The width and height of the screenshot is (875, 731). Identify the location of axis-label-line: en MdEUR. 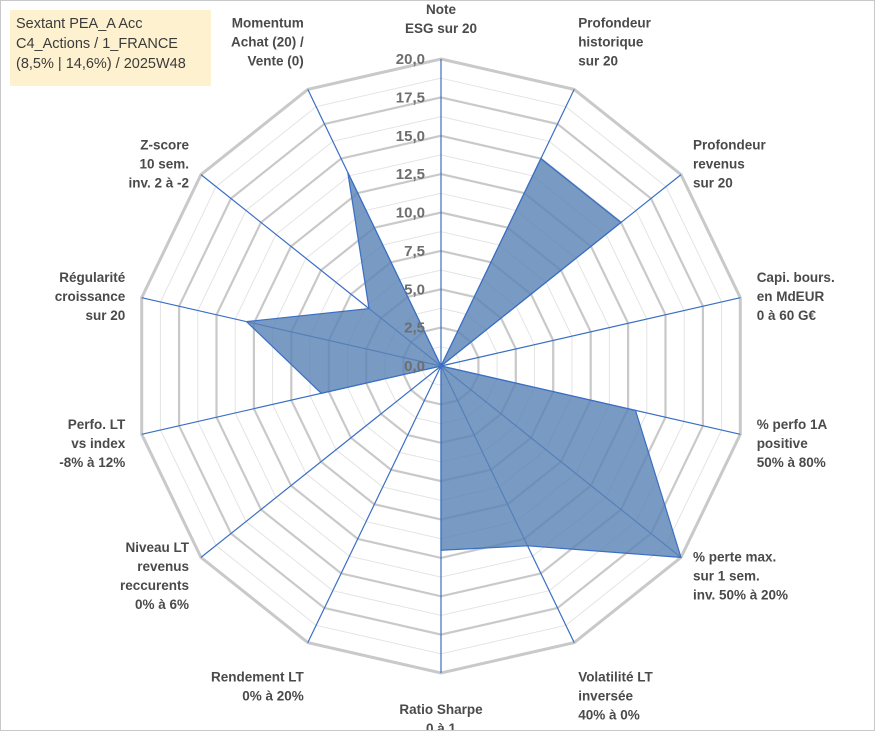
(791, 296).